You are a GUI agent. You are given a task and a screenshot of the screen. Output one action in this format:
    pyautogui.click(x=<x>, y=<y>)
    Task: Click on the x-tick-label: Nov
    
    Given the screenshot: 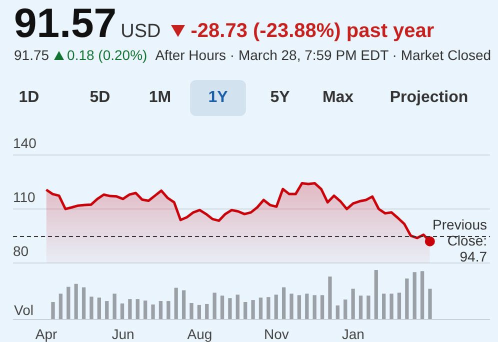 What is the action you would take?
    pyautogui.click(x=276, y=334)
    